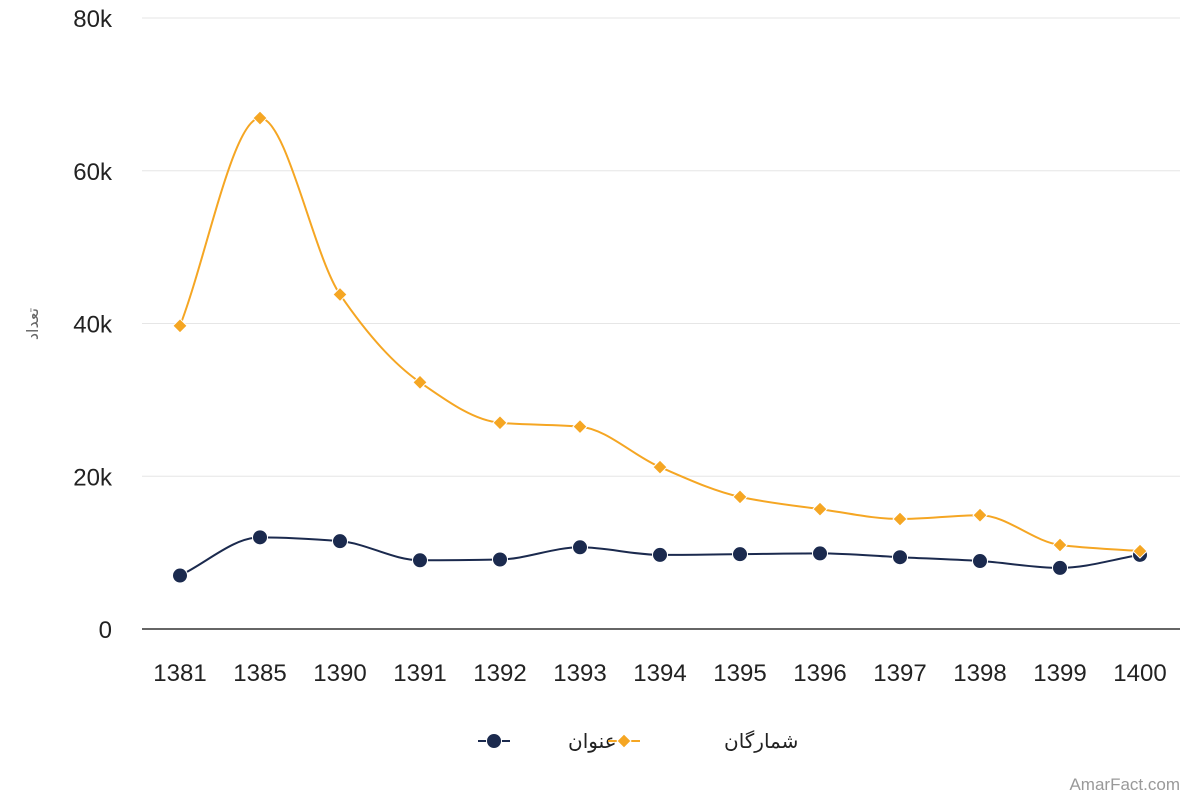 The height and width of the screenshot is (800, 1200). Describe the element at coordinates (93, 477) in the screenshot. I see `y-tick-label: 20k` at that location.